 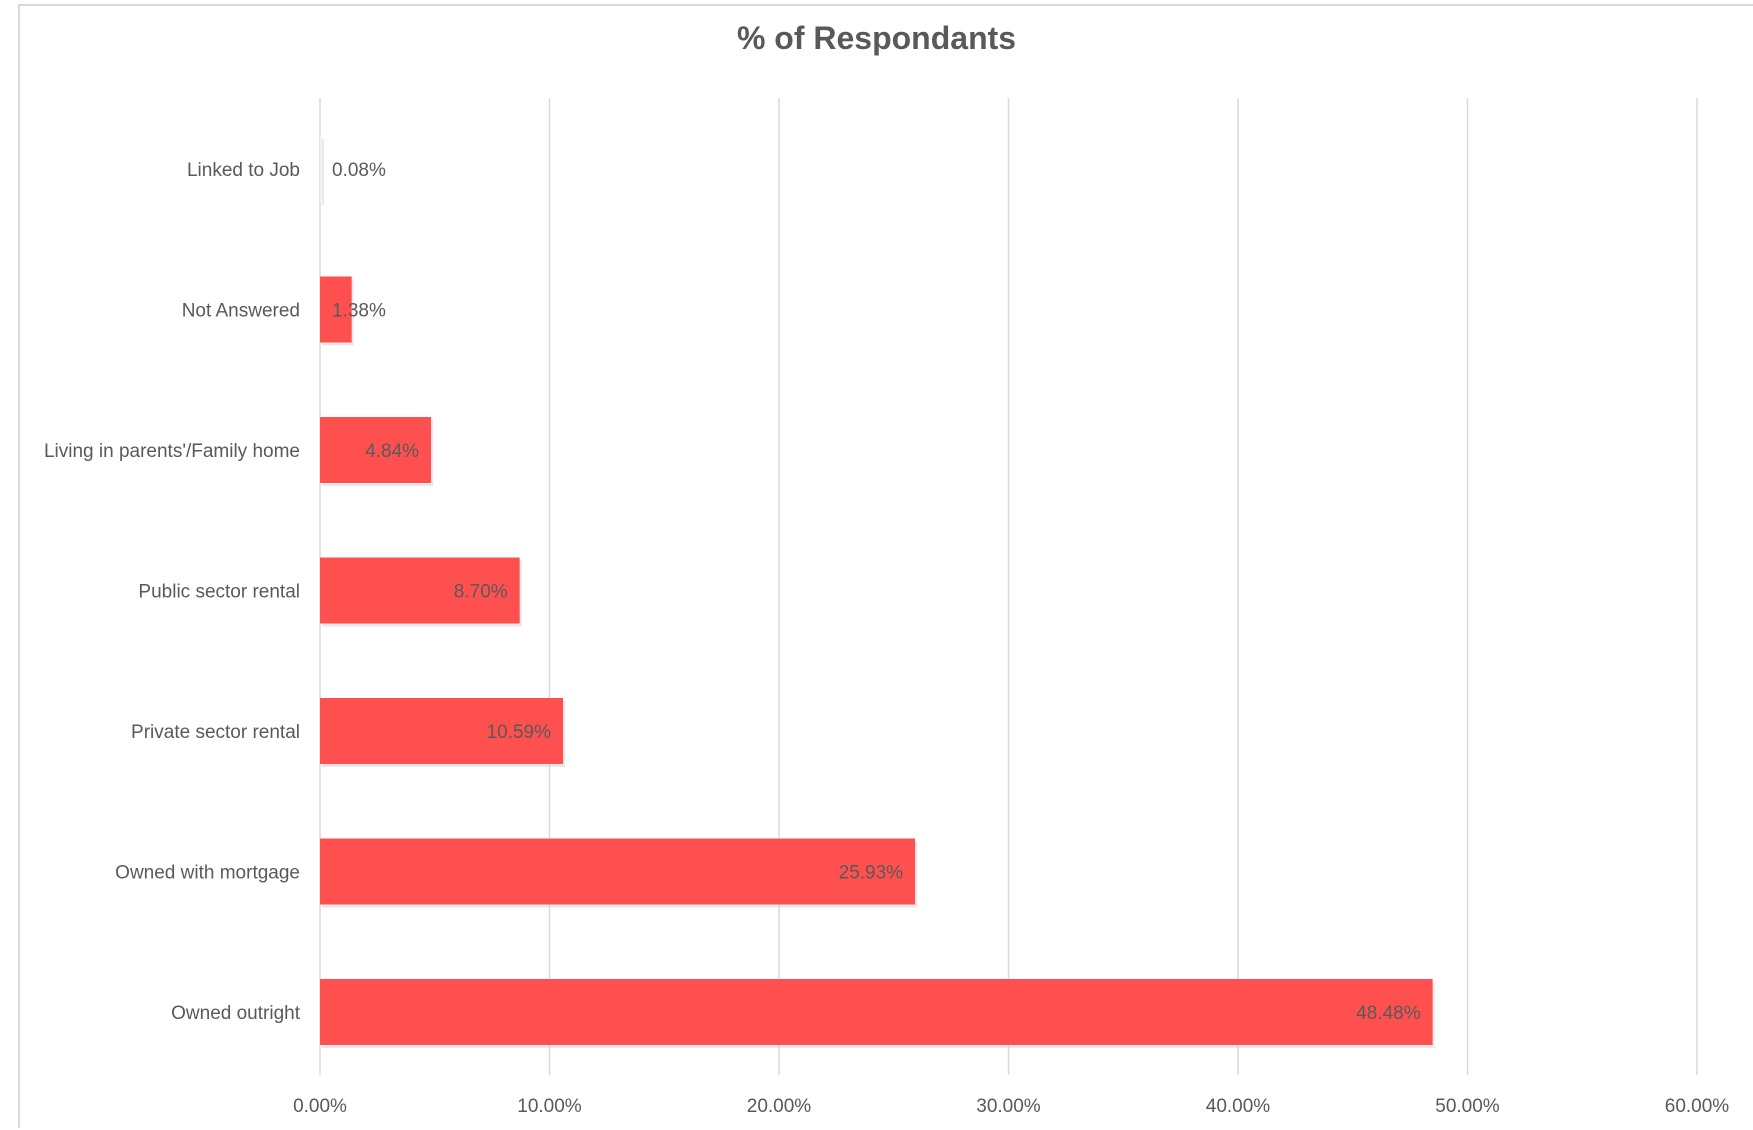 What do you see at coordinates (1697, 1106) in the screenshot?
I see `x-tick-label: 60.00%` at bounding box center [1697, 1106].